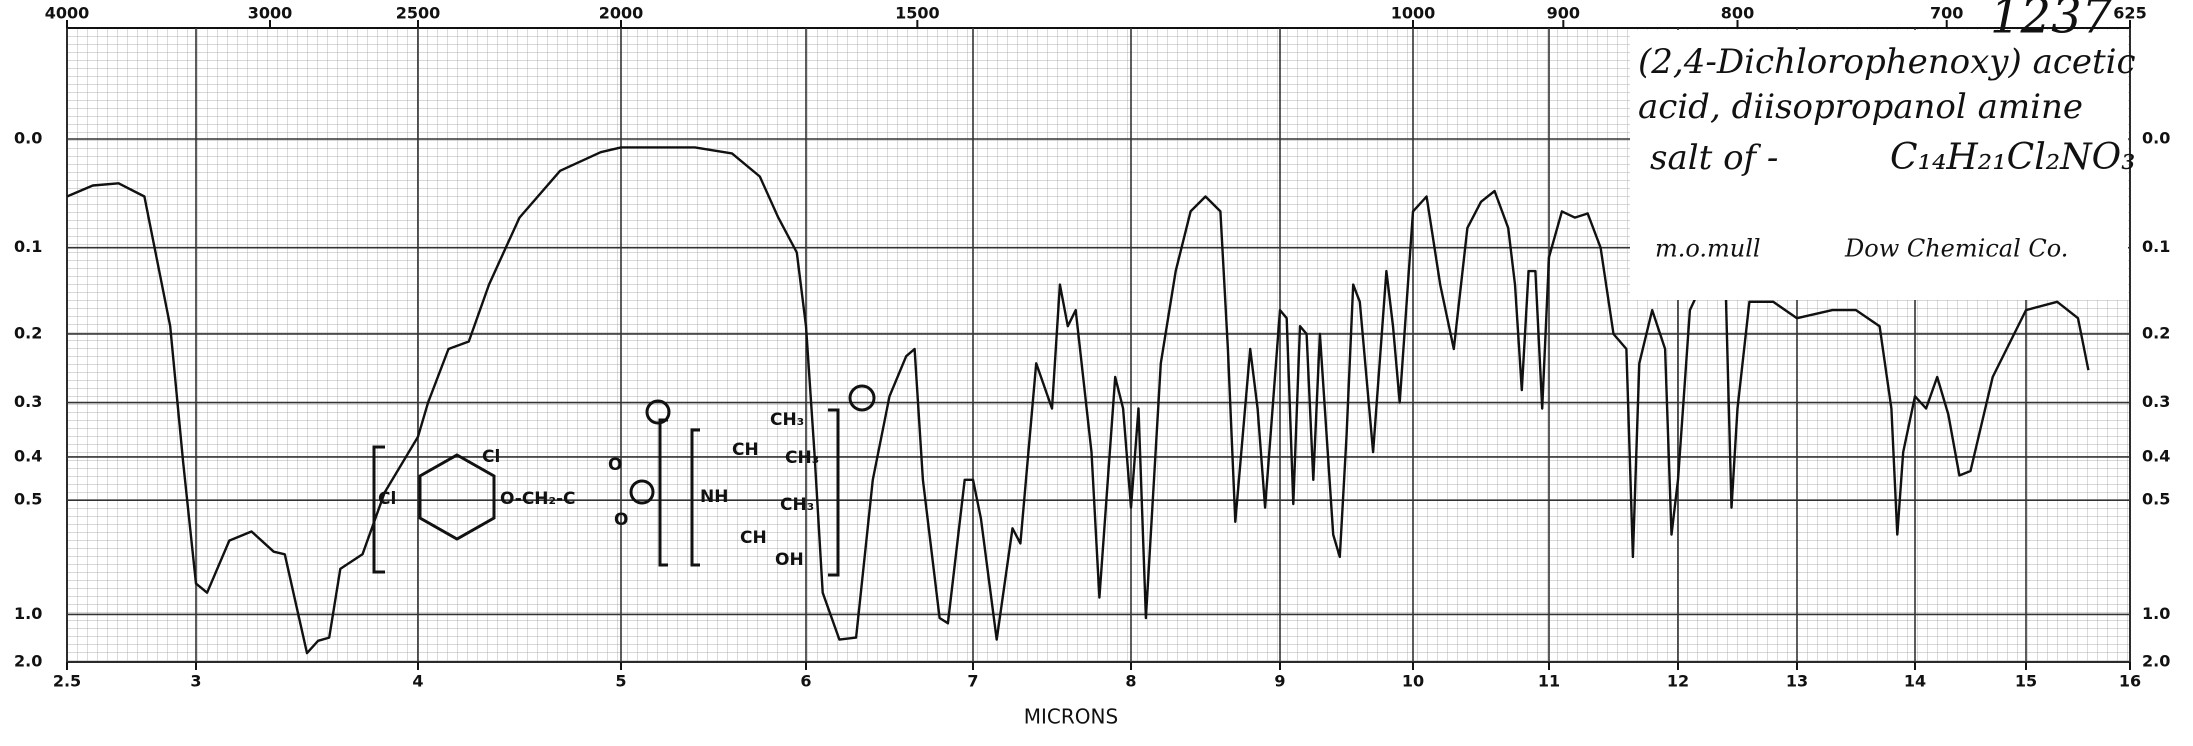 The height and width of the screenshot is (746, 2193). I want to click on x-tick-label: 10, so click(1413, 681).